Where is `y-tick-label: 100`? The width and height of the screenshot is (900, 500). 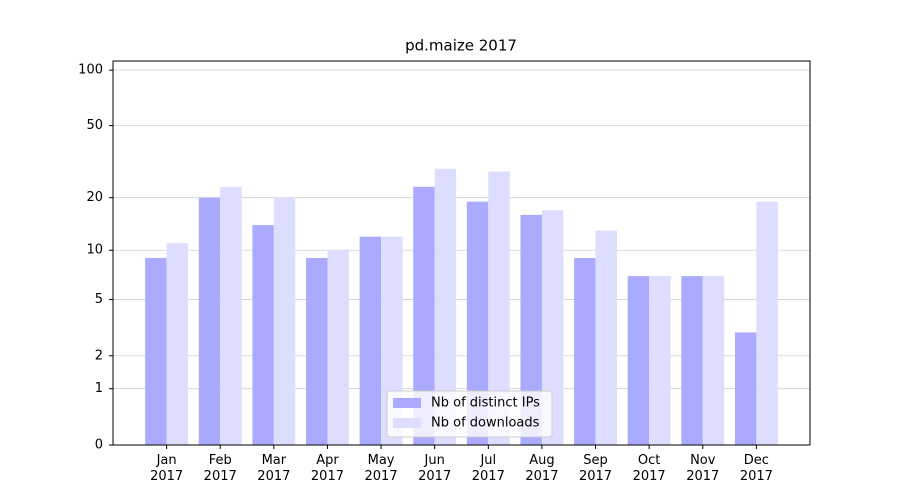 y-tick-label: 100 is located at coordinates (90, 70).